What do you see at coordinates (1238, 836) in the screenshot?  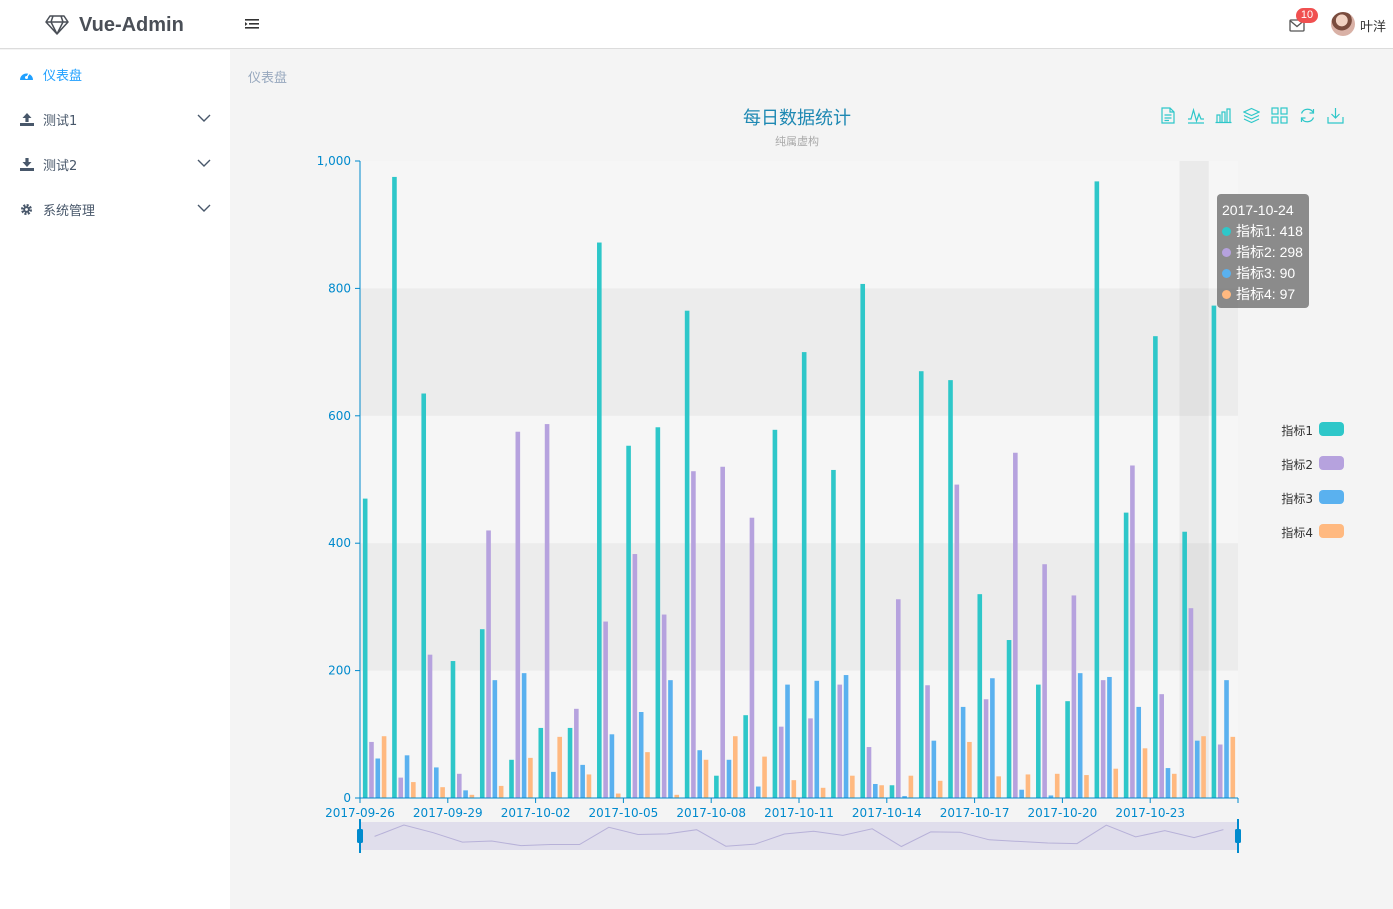 I see `datazoom-handle` at bounding box center [1238, 836].